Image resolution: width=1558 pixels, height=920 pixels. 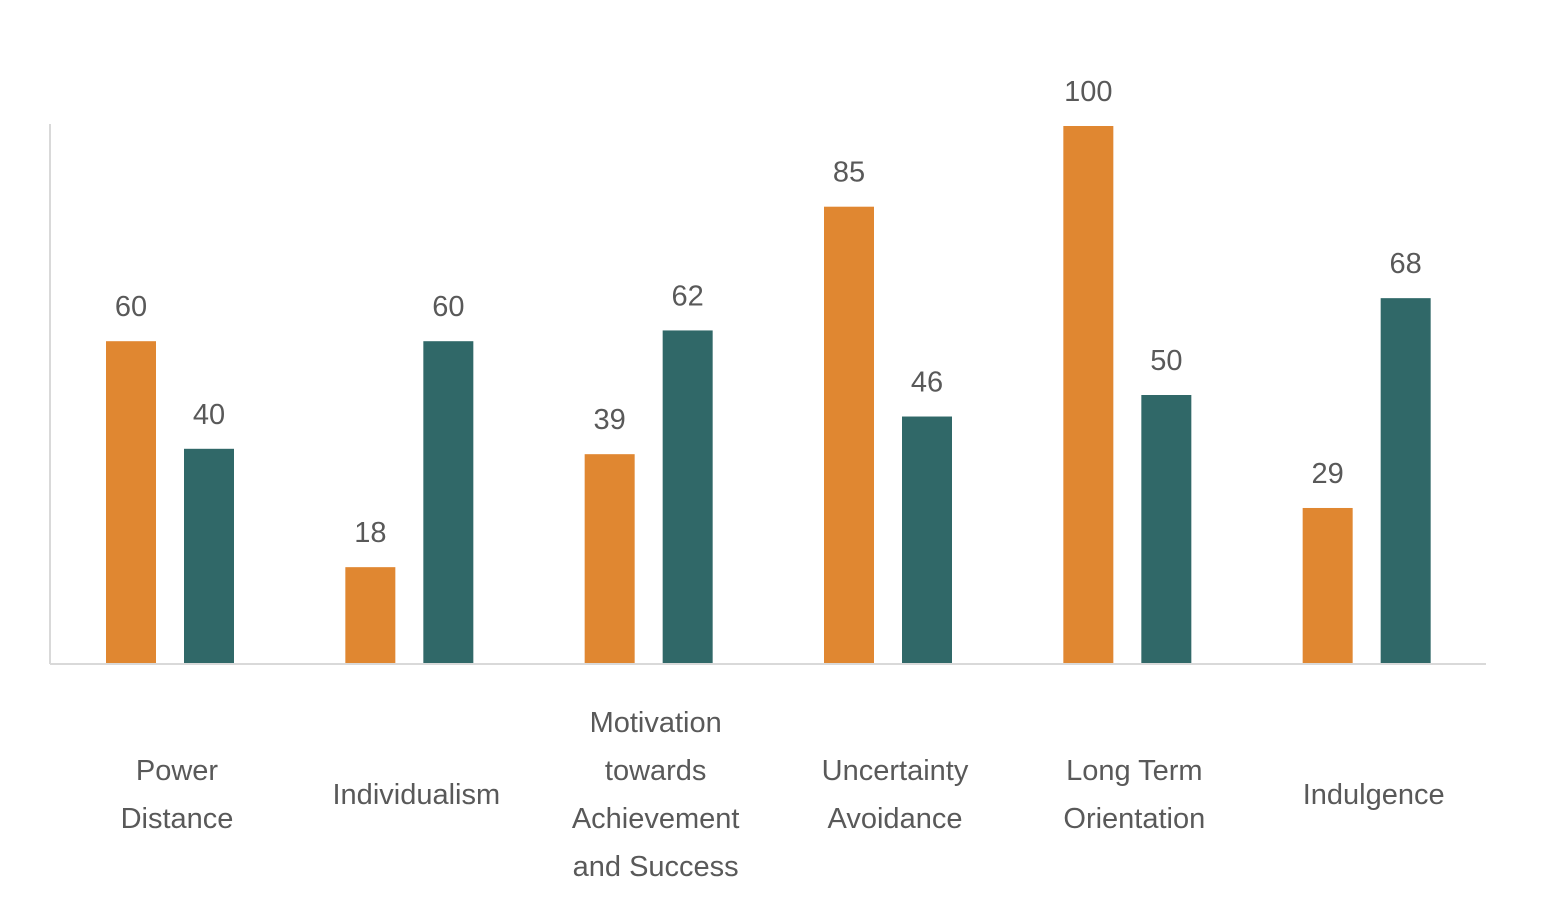 I want to click on category-label: Individualism, so click(x=417, y=795).